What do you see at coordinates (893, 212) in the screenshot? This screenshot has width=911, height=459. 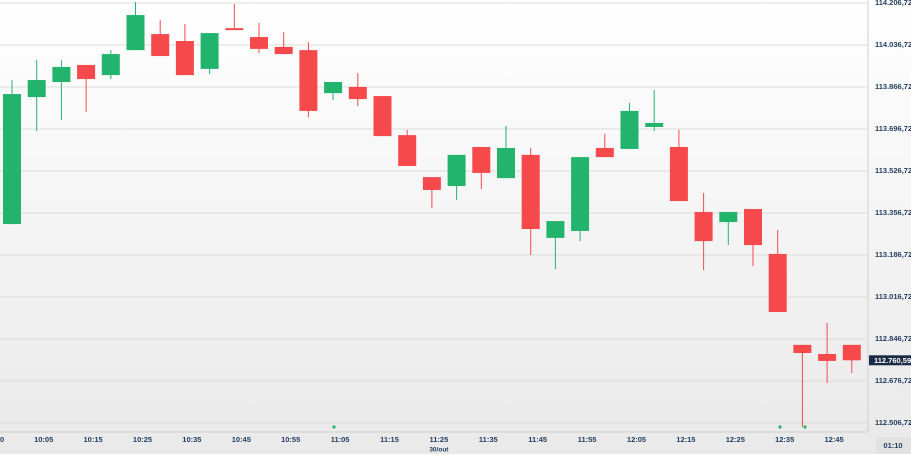 I see `y-tick-label: 113.356,72` at bounding box center [893, 212].